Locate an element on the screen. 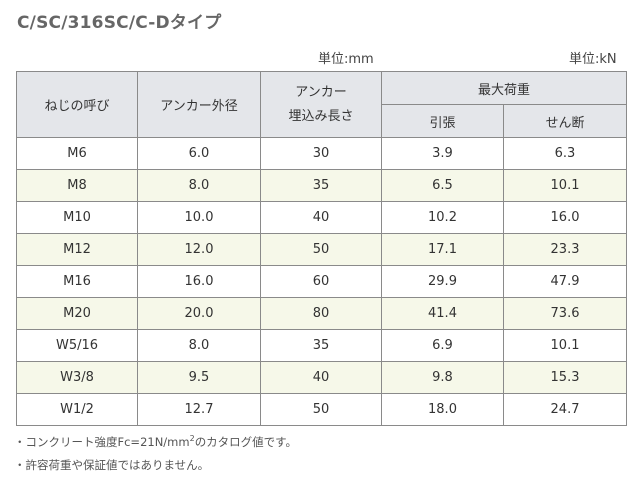 The width and height of the screenshot is (641, 489). cell-od: 12.7 is located at coordinates (199, 409).